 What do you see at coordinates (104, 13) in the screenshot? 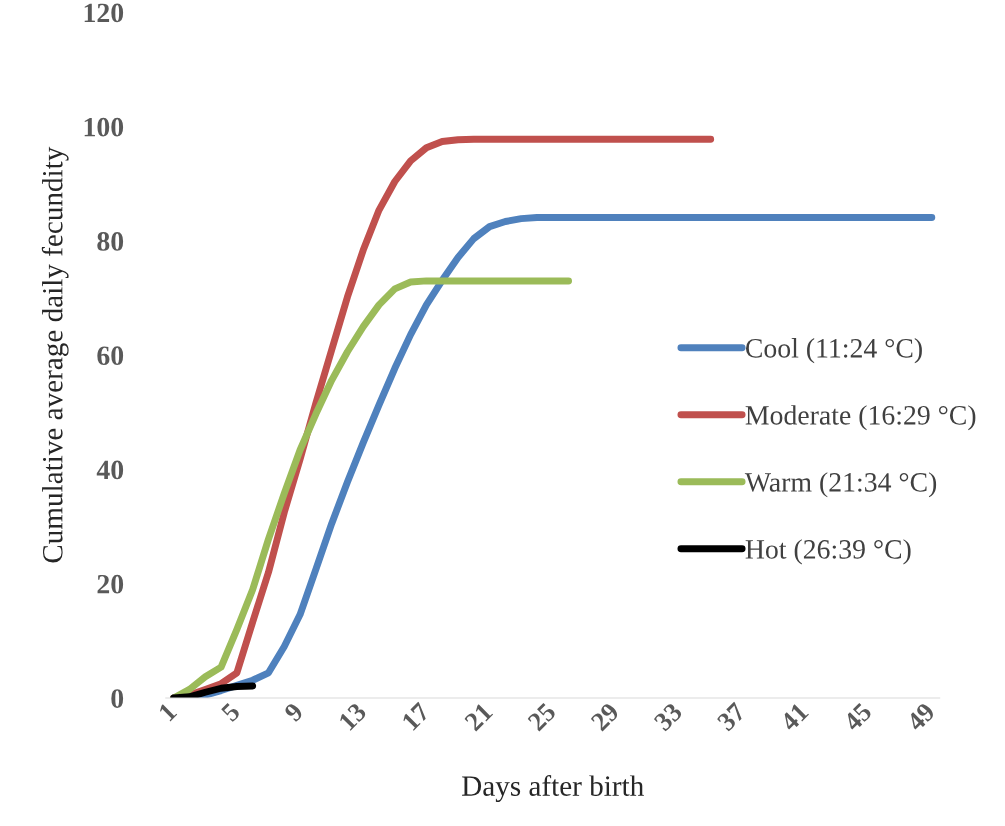
I see `y-tick-label: 120` at bounding box center [104, 13].